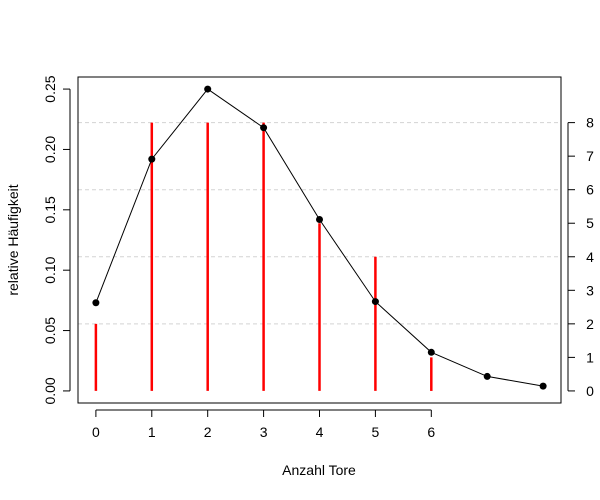 This screenshot has height=500, width=600. Describe the element at coordinates (580, 257) in the screenshot. I see `y-axis-right: 0 1 2 3 4 5 6 7 8` at that location.